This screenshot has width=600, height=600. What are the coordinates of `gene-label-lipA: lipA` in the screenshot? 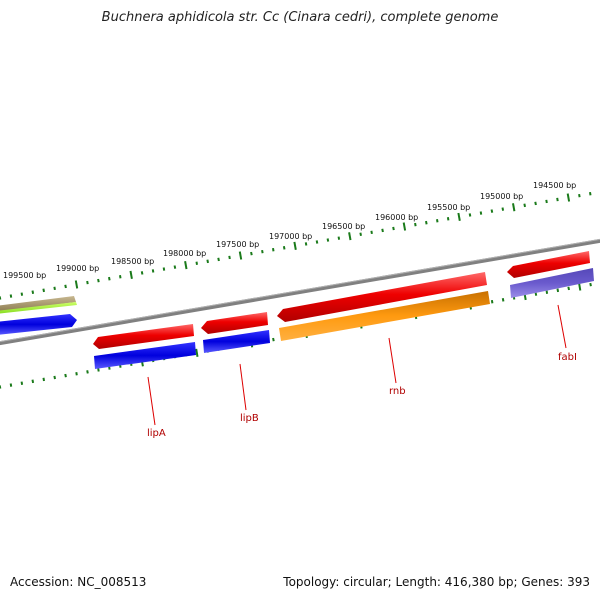 It's located at (156, 433).